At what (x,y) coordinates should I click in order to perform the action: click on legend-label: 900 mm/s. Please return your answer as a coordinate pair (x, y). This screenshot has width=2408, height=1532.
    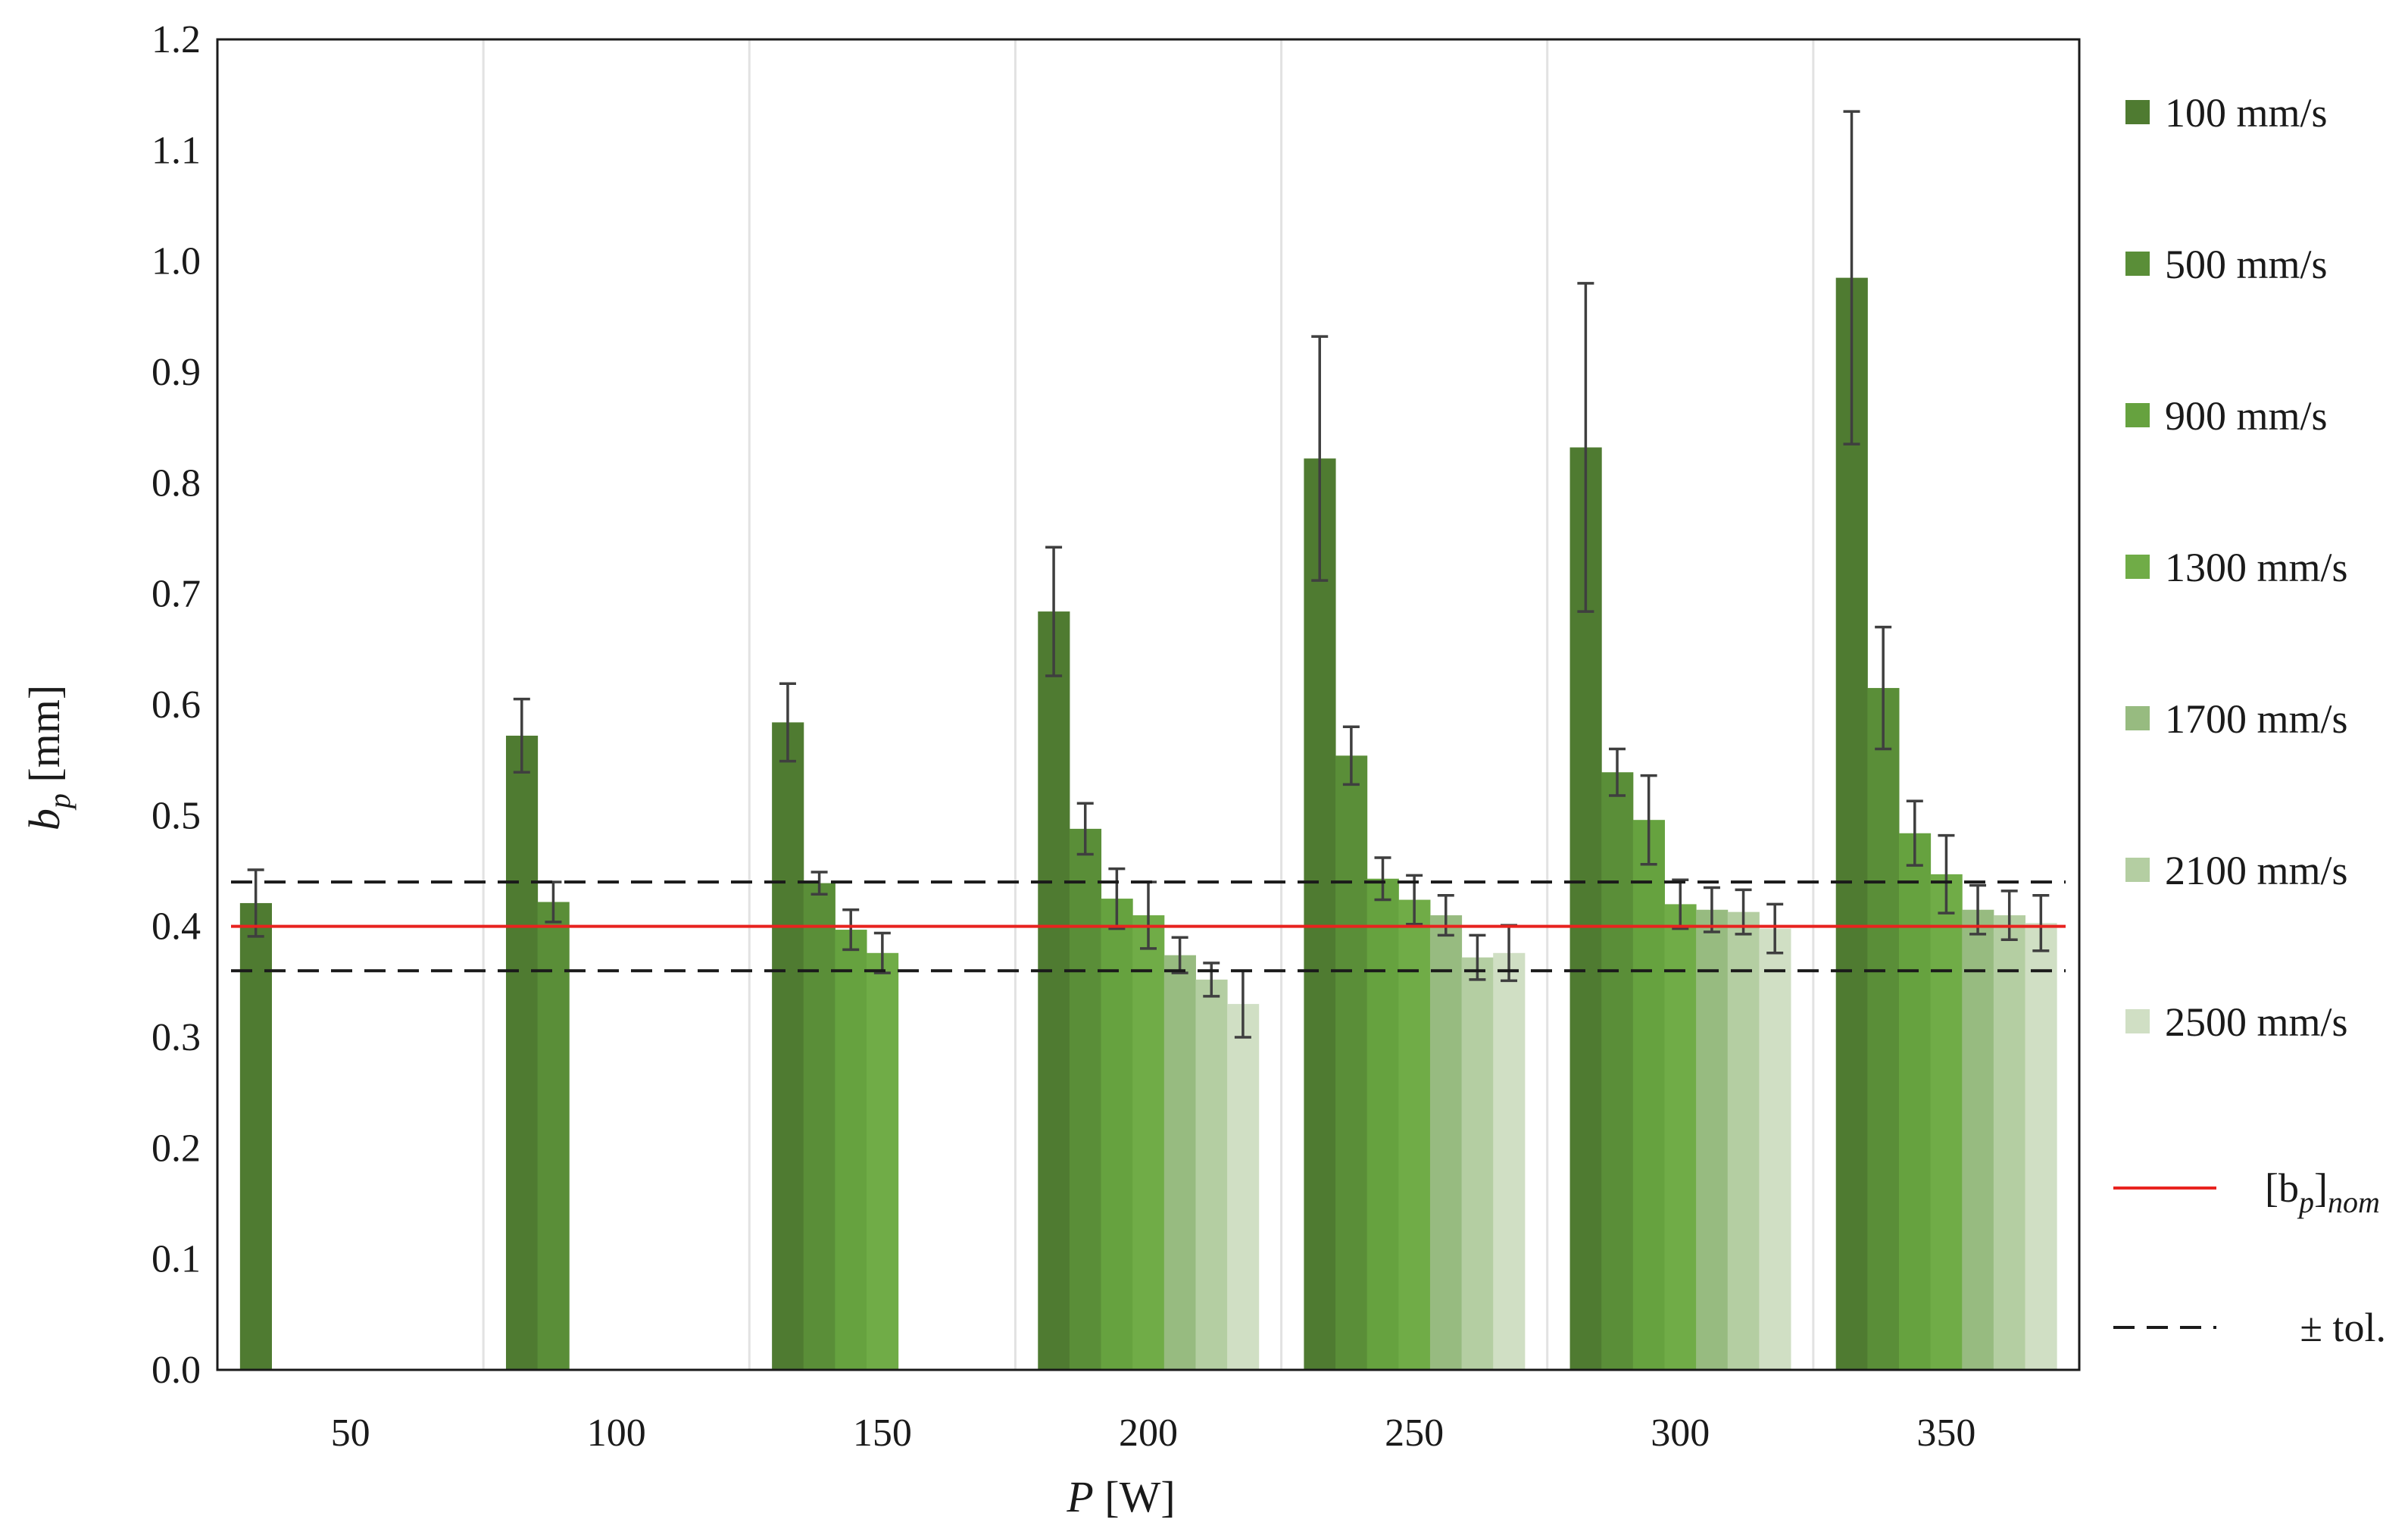
    Looking at the image, I should click on (2246, 416).